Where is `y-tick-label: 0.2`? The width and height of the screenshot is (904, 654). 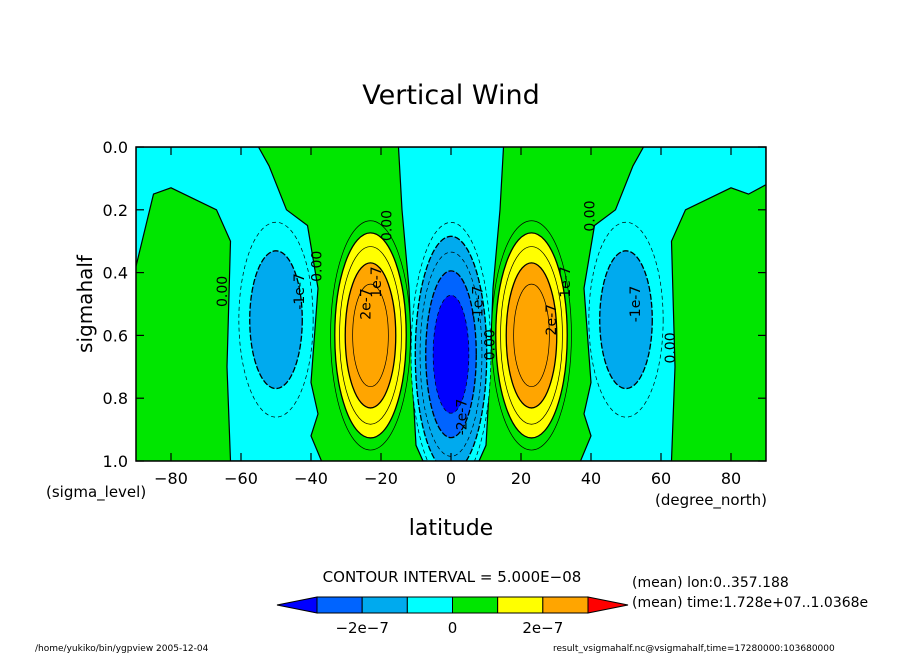
y-tick-label: 0.2 is located at coordinates (115, 210).